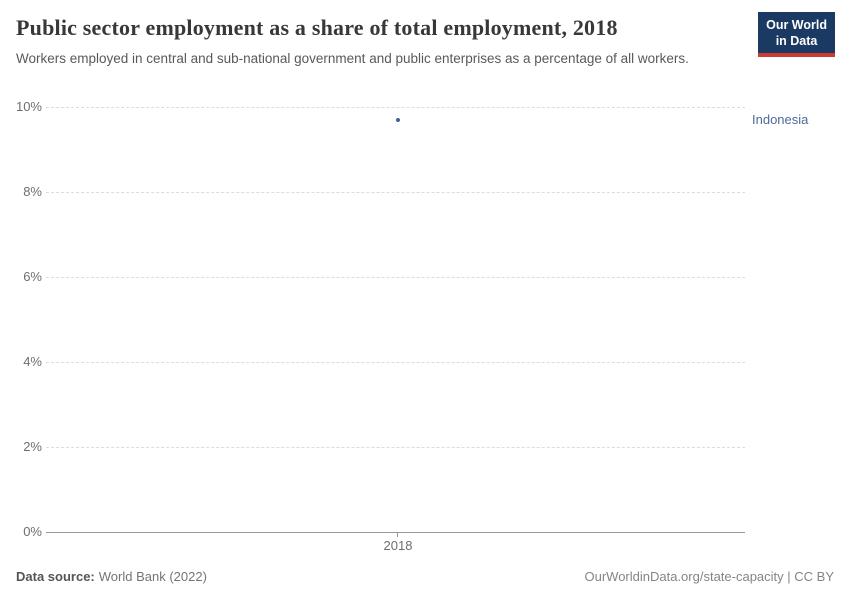 The height and width of the screenshot is (600, 850). I want to click on data-point-indonesia, so click(397, 119).